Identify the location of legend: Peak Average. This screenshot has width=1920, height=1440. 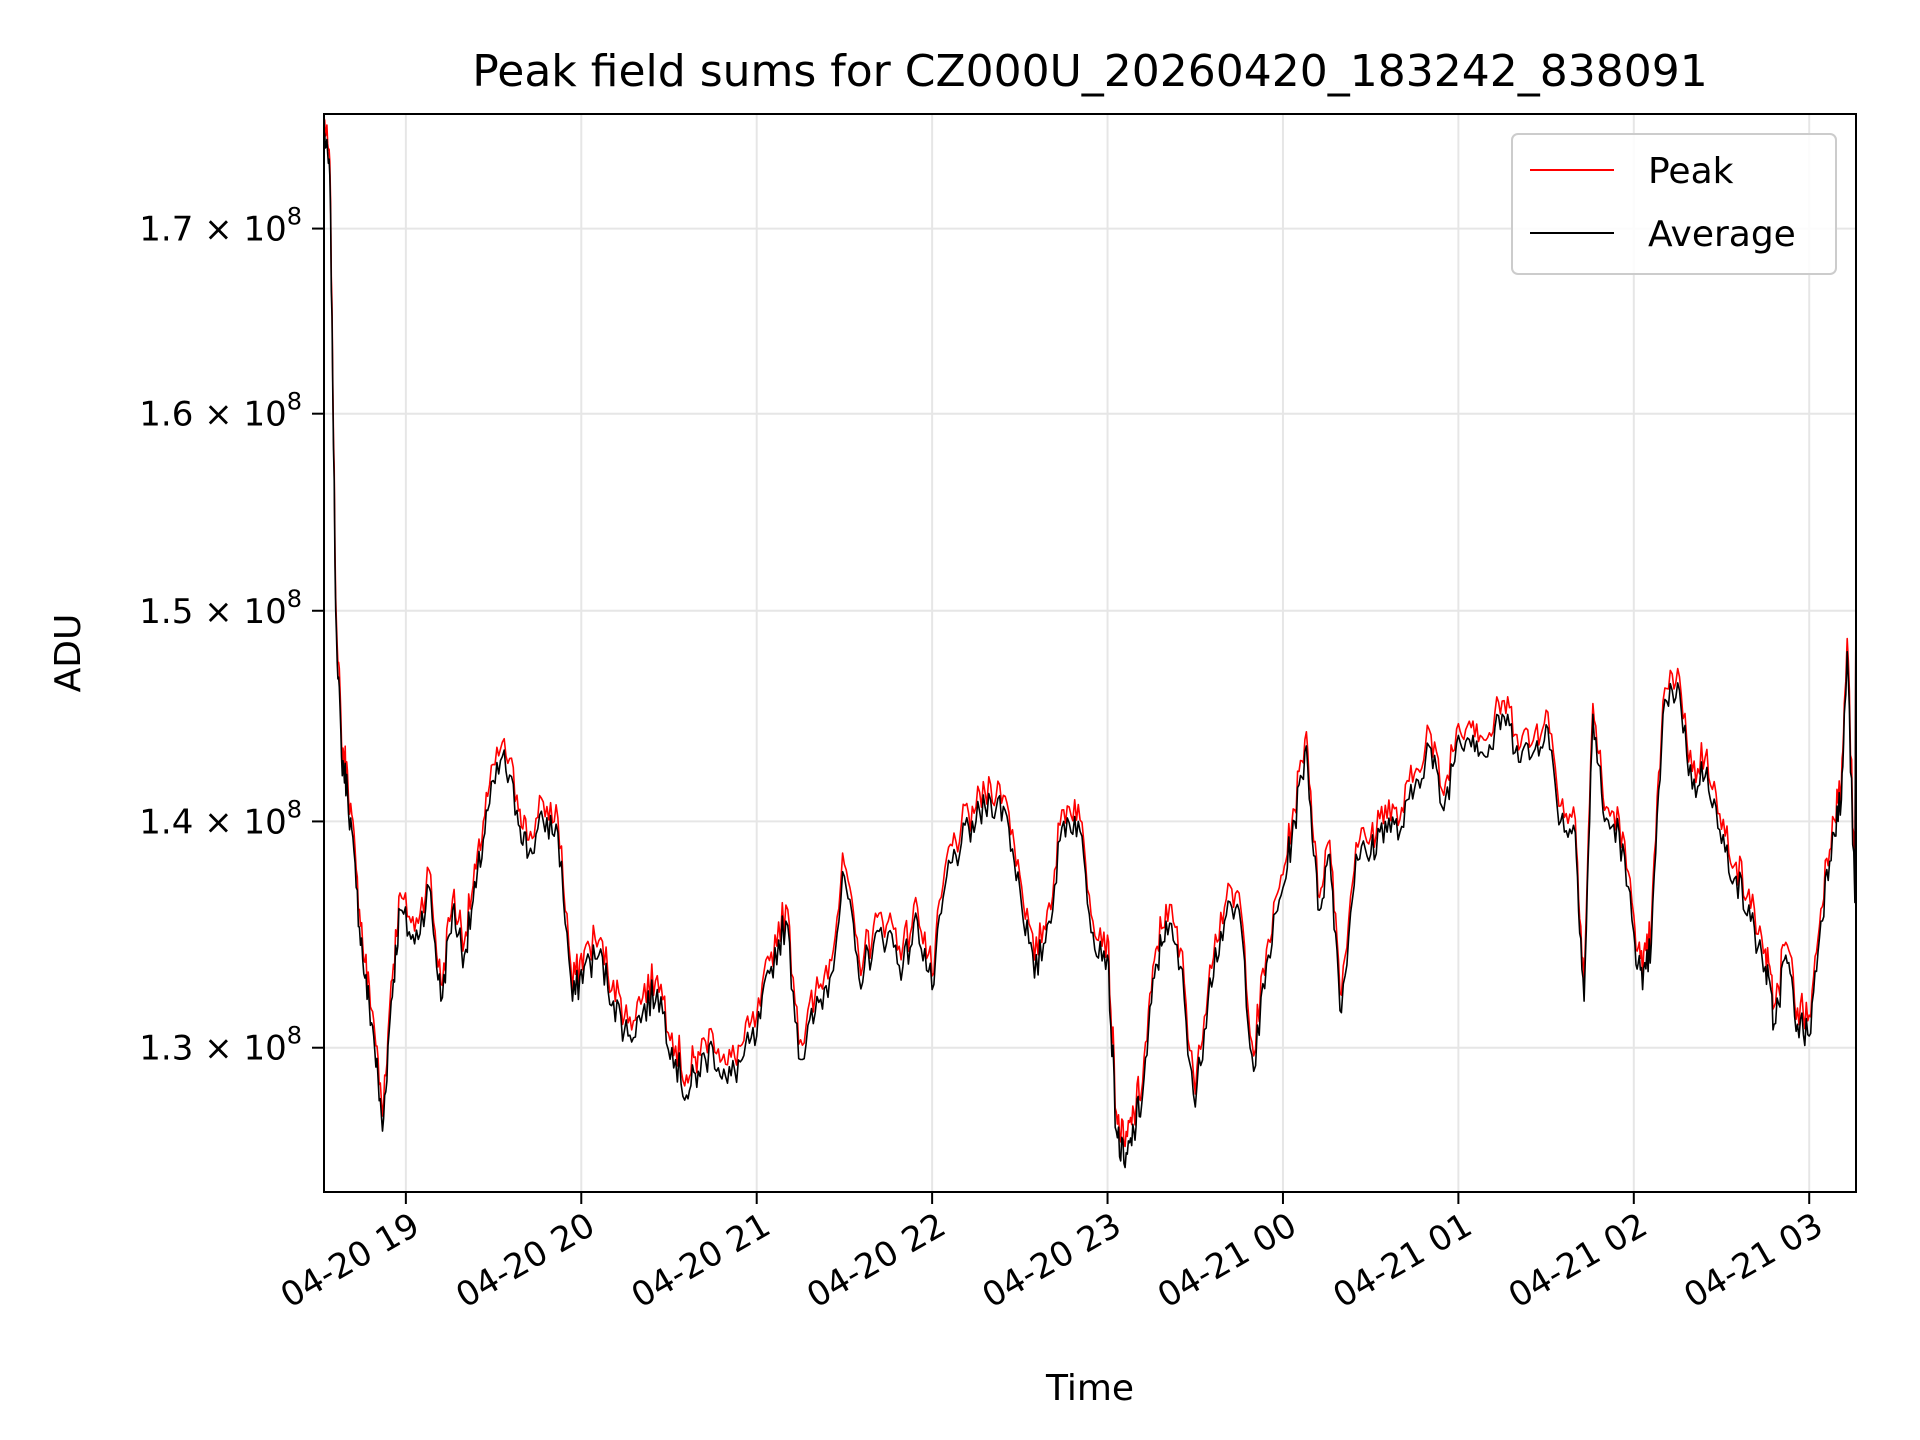
(1674, 204).